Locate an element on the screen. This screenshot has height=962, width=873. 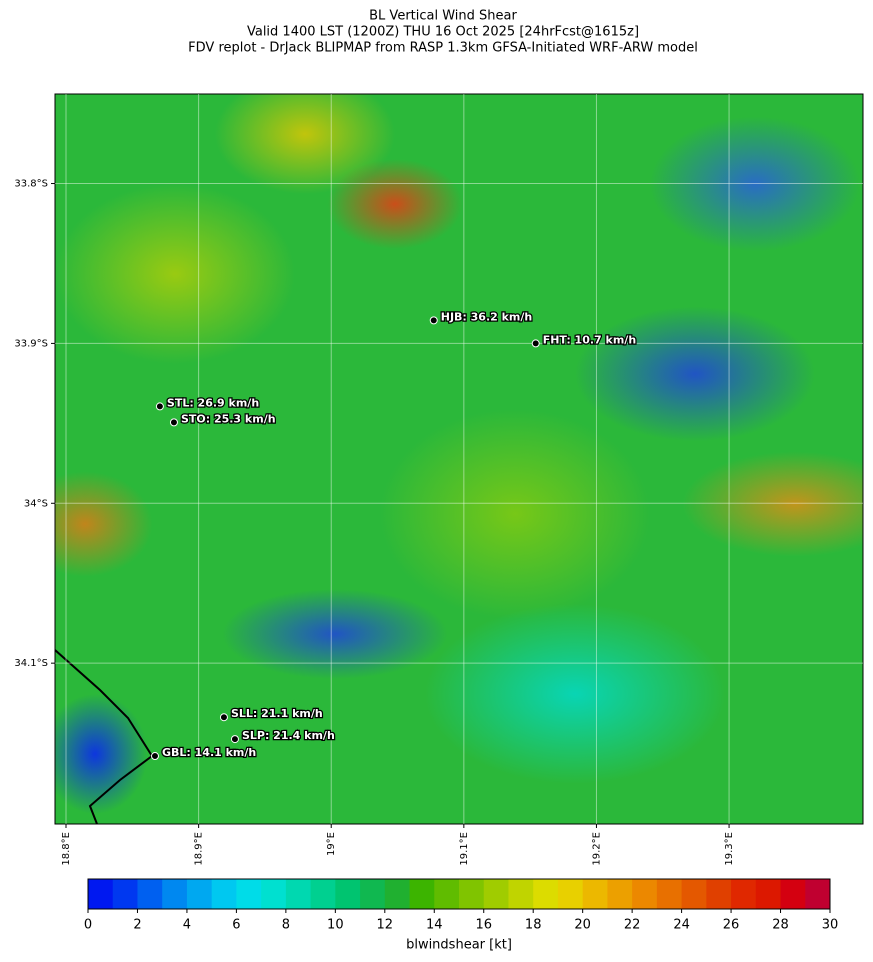
colorbar-tick-label: 6 is located at coordinates (236, 925).